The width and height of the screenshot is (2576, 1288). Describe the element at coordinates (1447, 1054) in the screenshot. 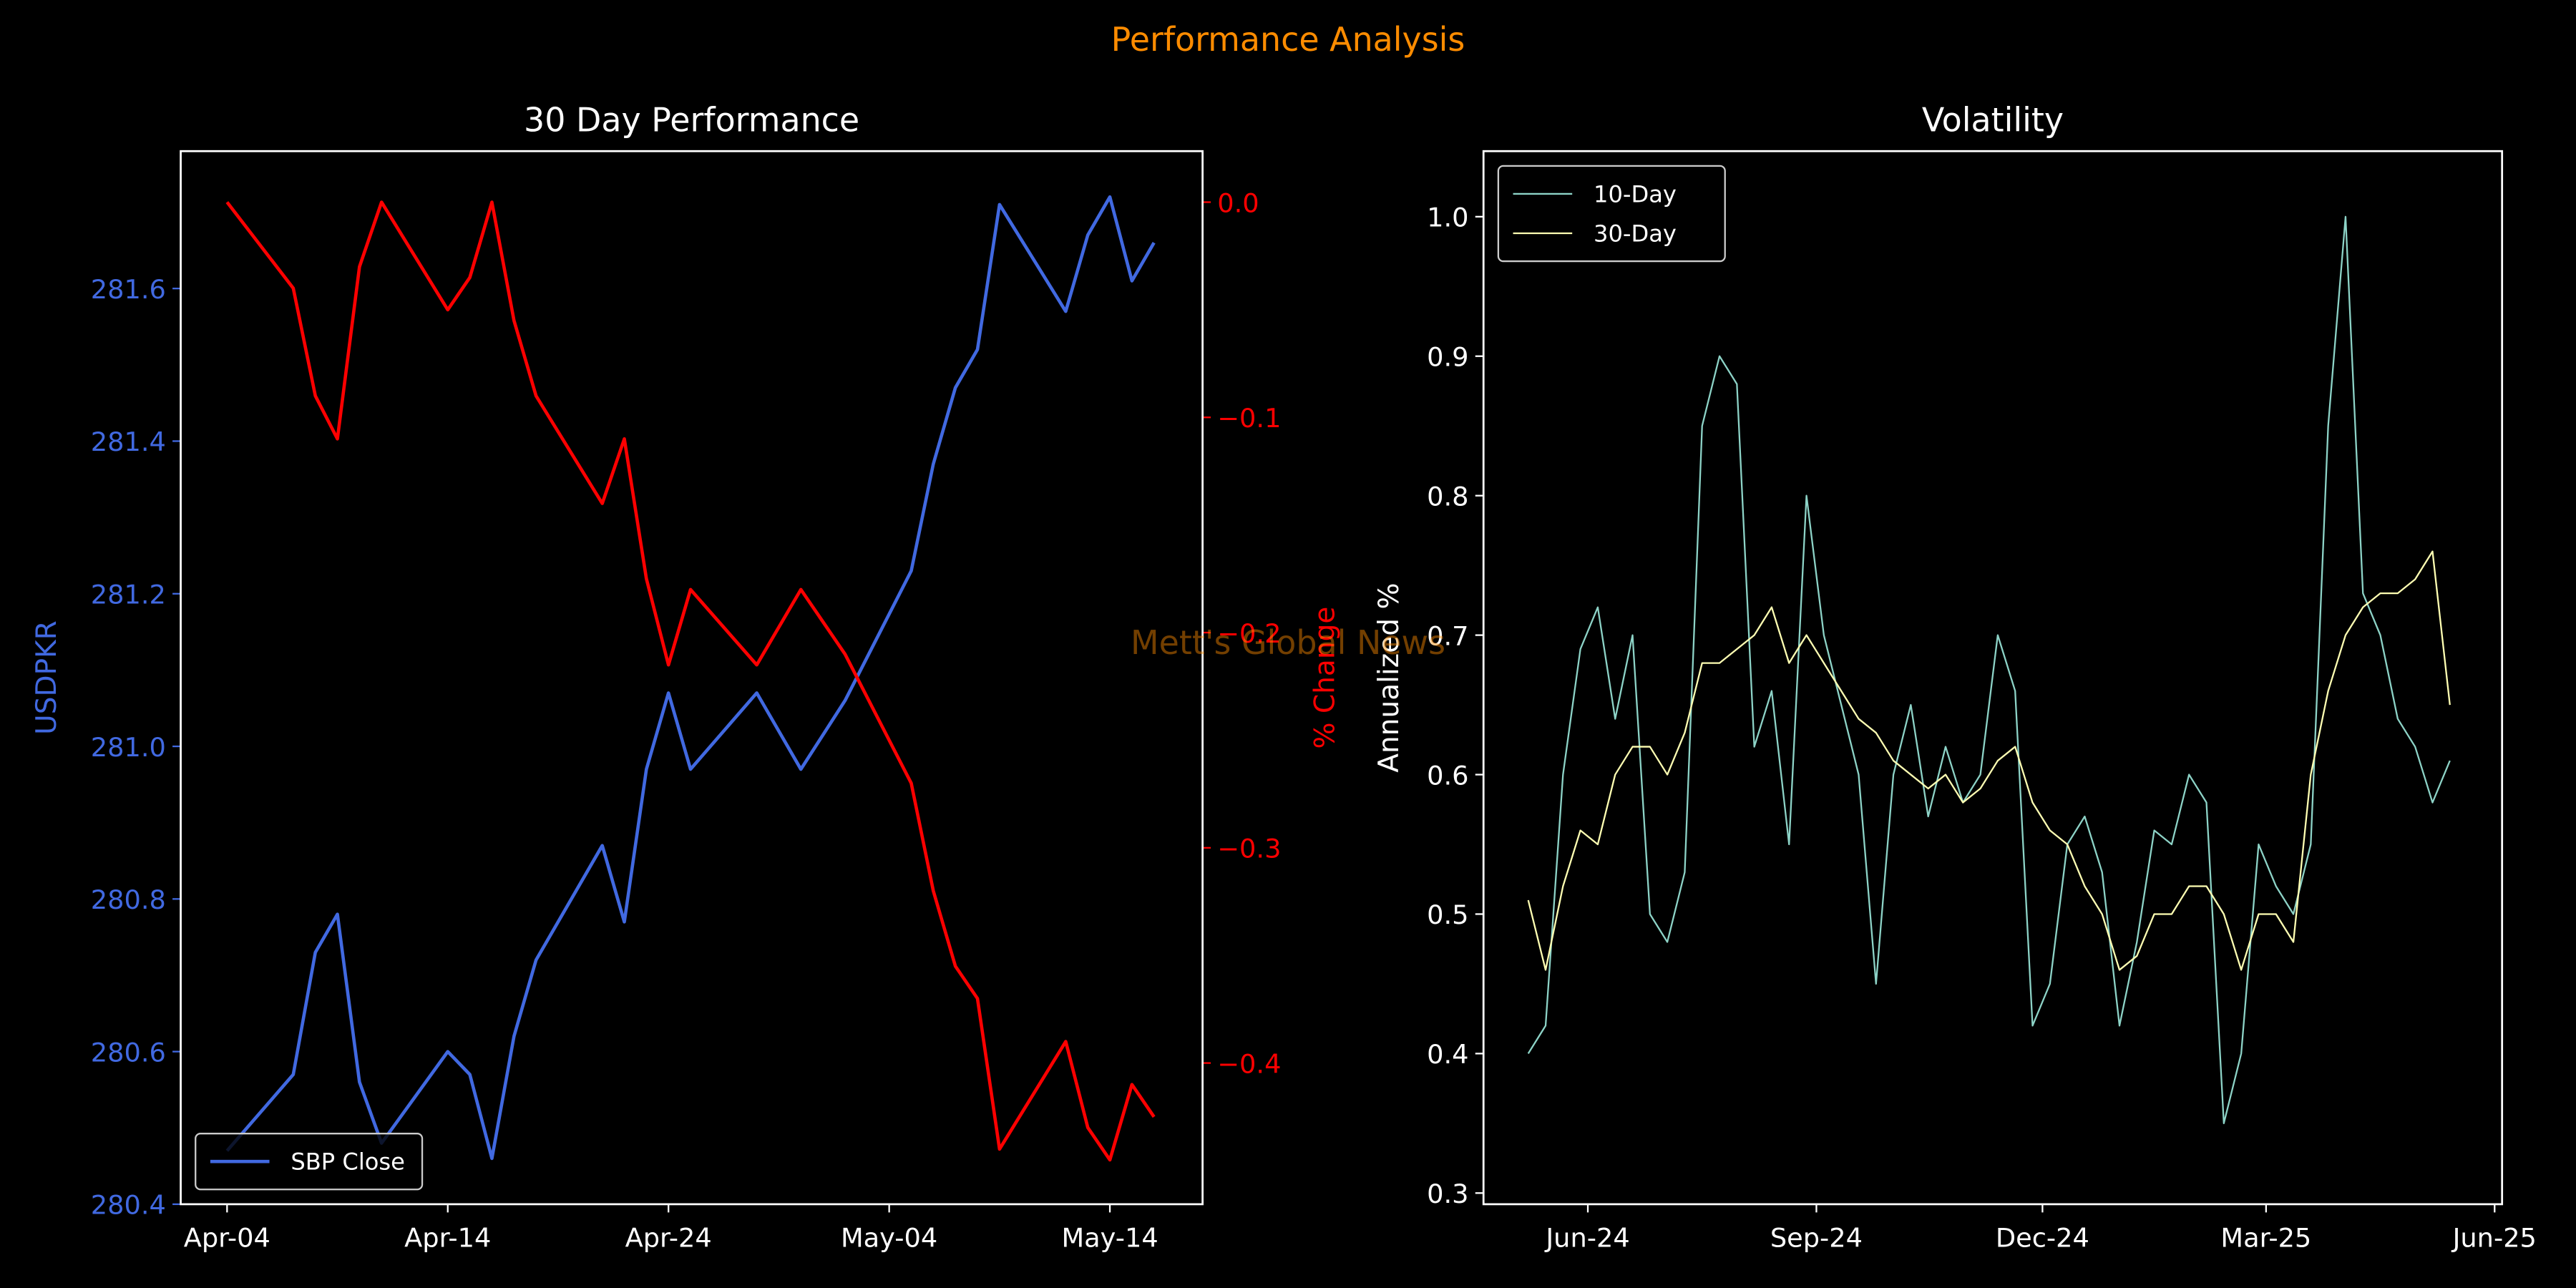

I see `y-tick-label: 0.4` at that location.